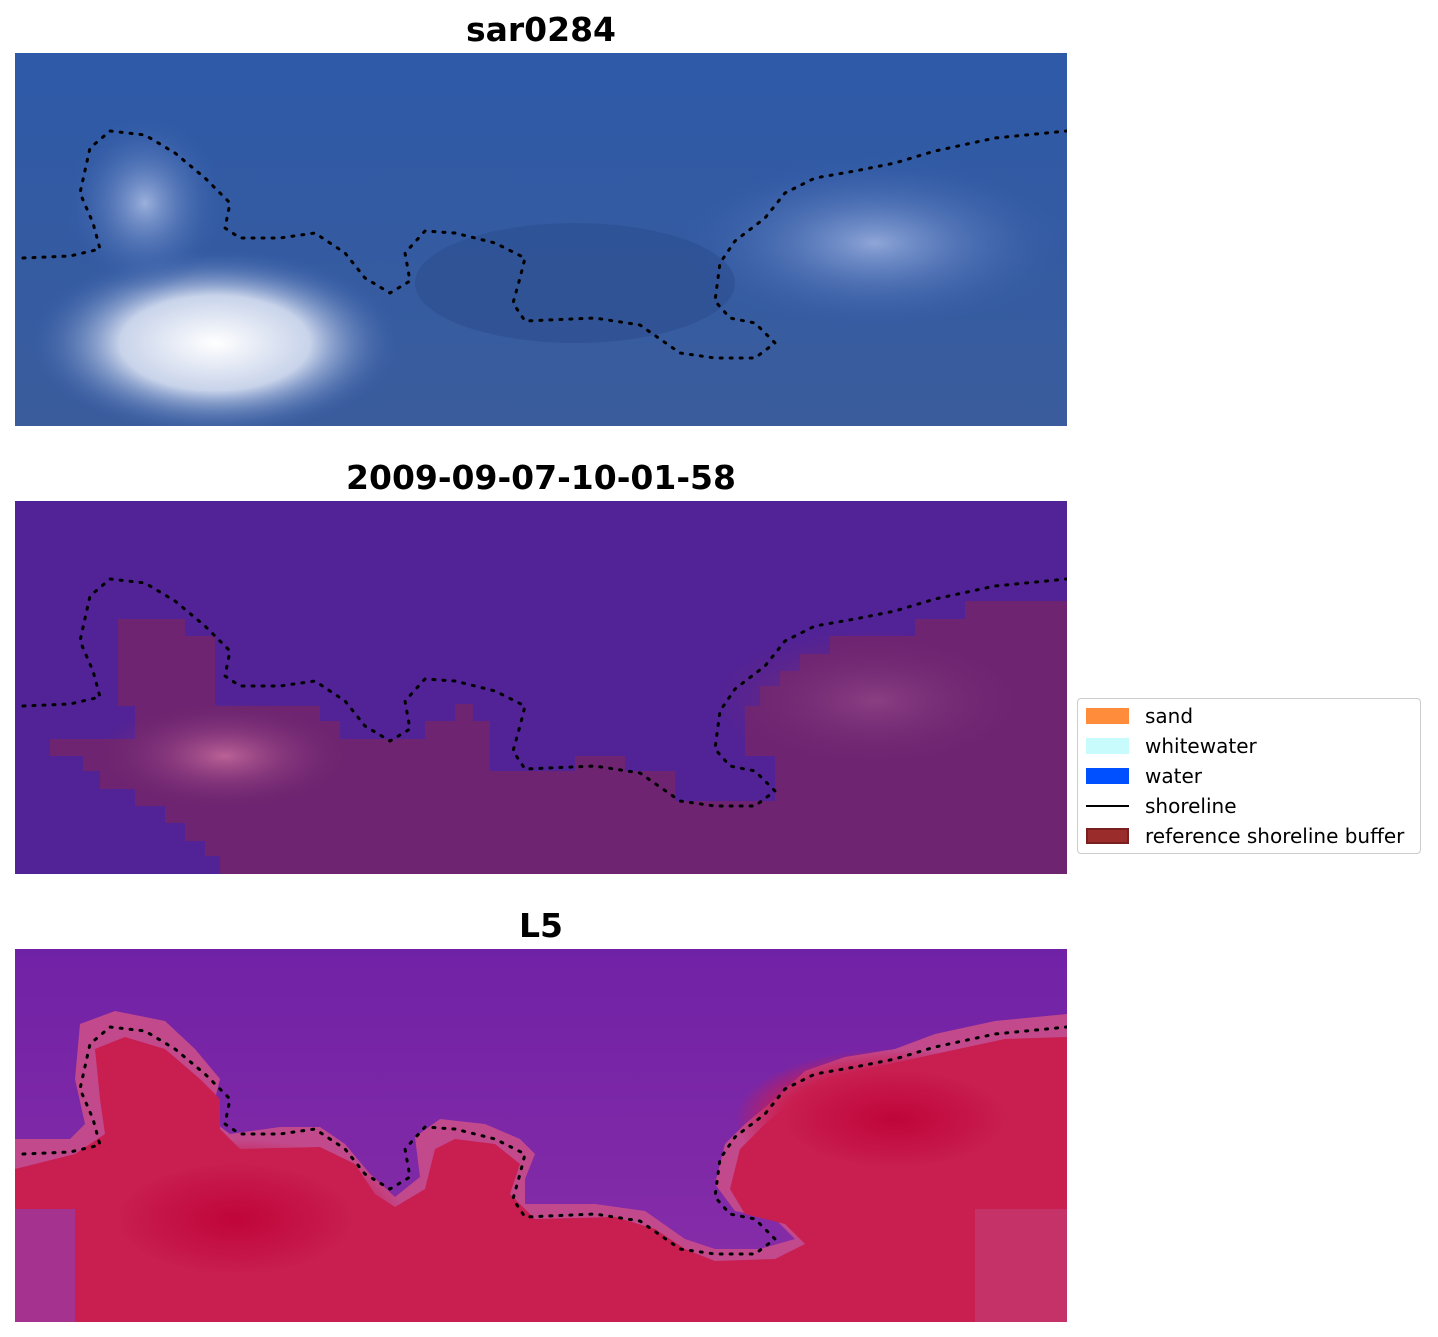  I want to click on probability-peak-left, so click(235, 1219).